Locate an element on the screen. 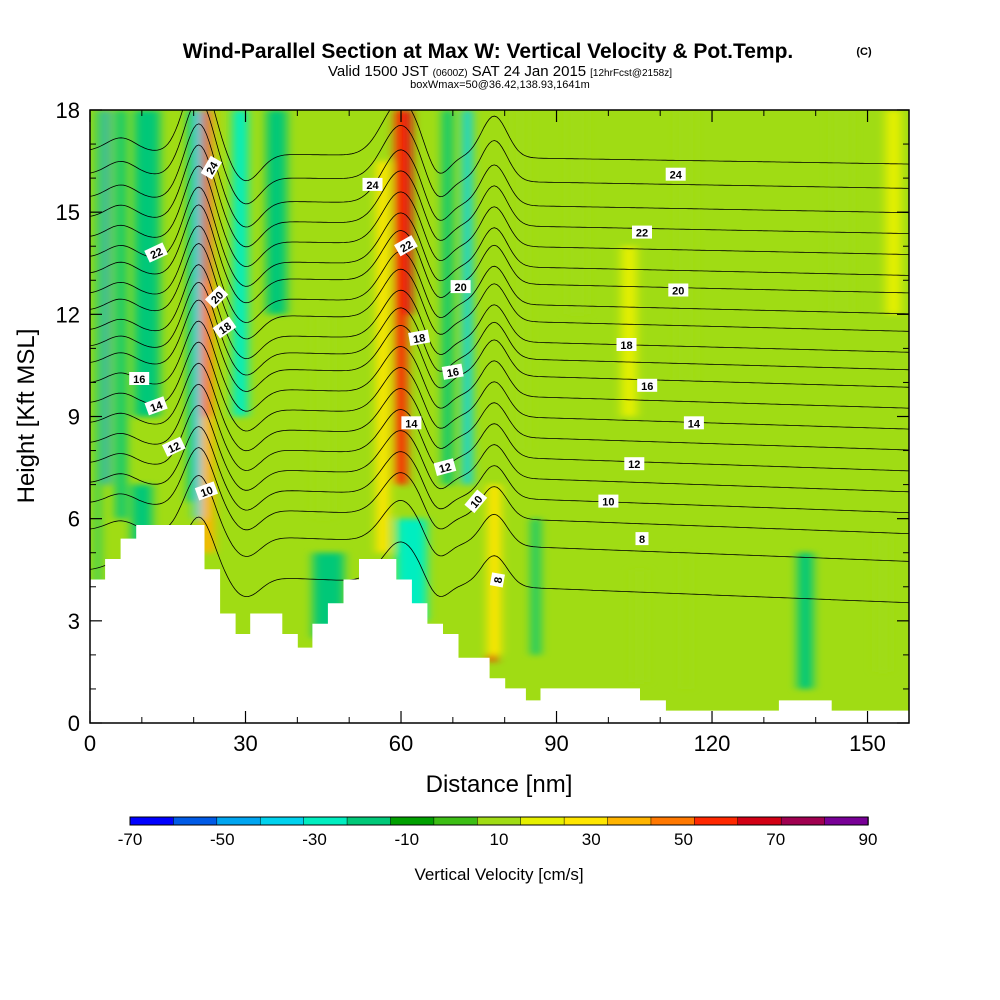 The image size is (1000, 1000). contour-label-12: 16 is located at coordinates (452, 371).